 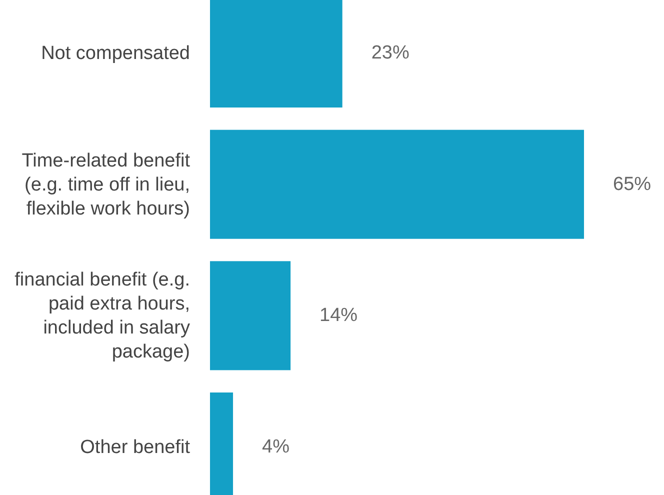 I want to click on data-label: 23%, so click(x=390, y=53).